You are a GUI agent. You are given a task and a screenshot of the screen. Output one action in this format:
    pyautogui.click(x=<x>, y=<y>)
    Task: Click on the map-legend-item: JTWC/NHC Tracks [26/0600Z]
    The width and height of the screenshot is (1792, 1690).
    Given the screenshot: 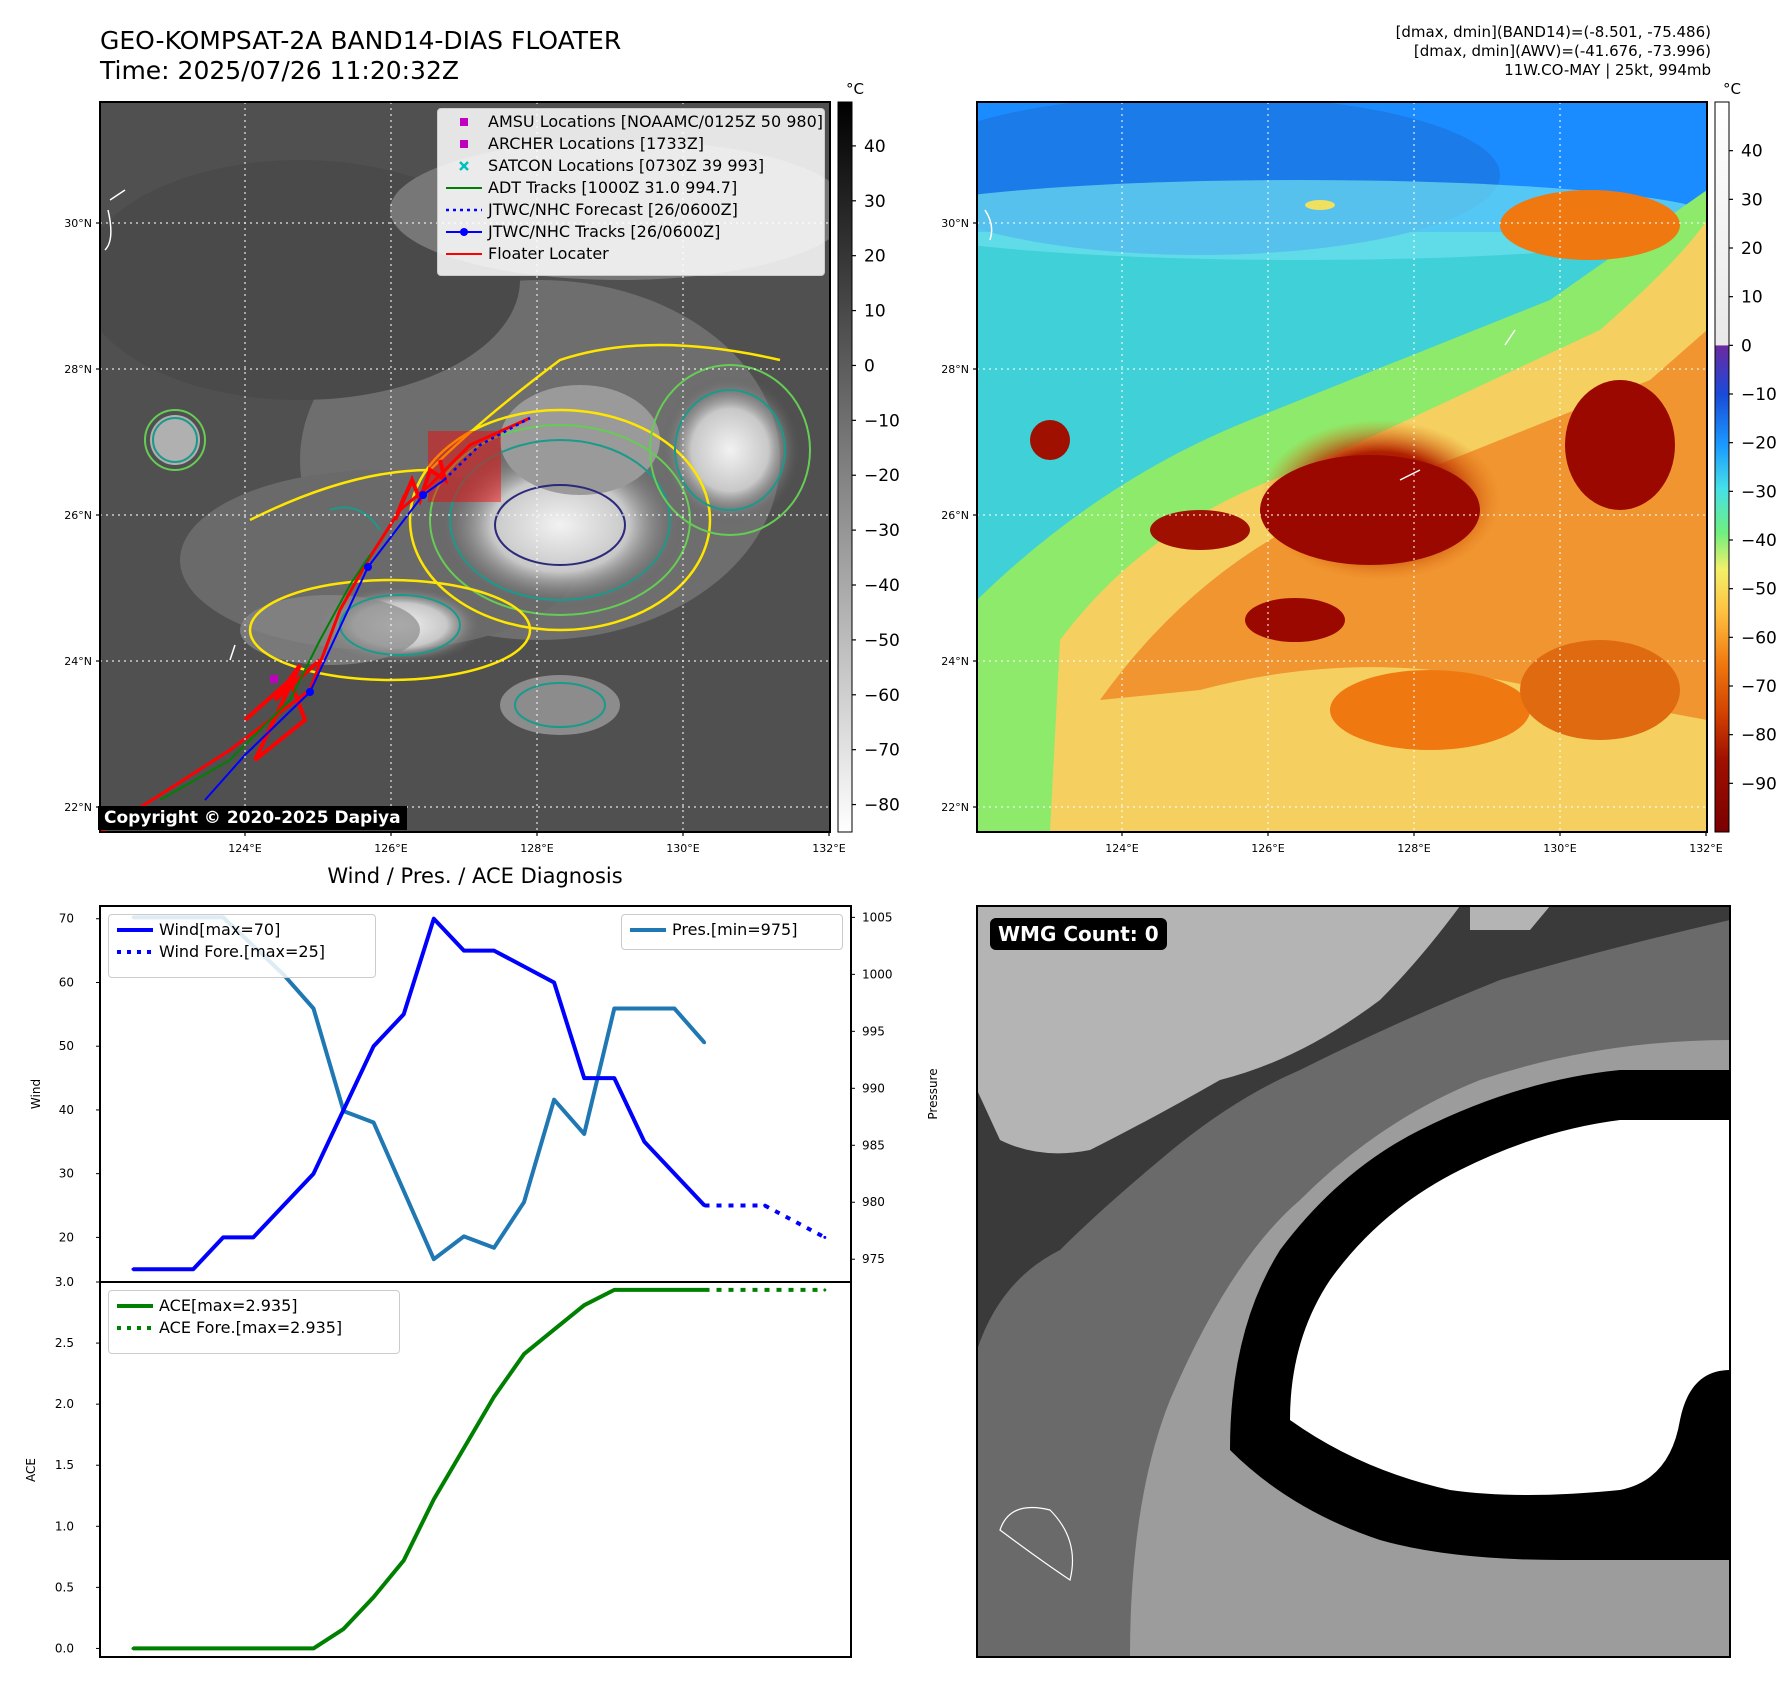 What is the action you would take?
    pyautogui.click(x=631, y=232)
    